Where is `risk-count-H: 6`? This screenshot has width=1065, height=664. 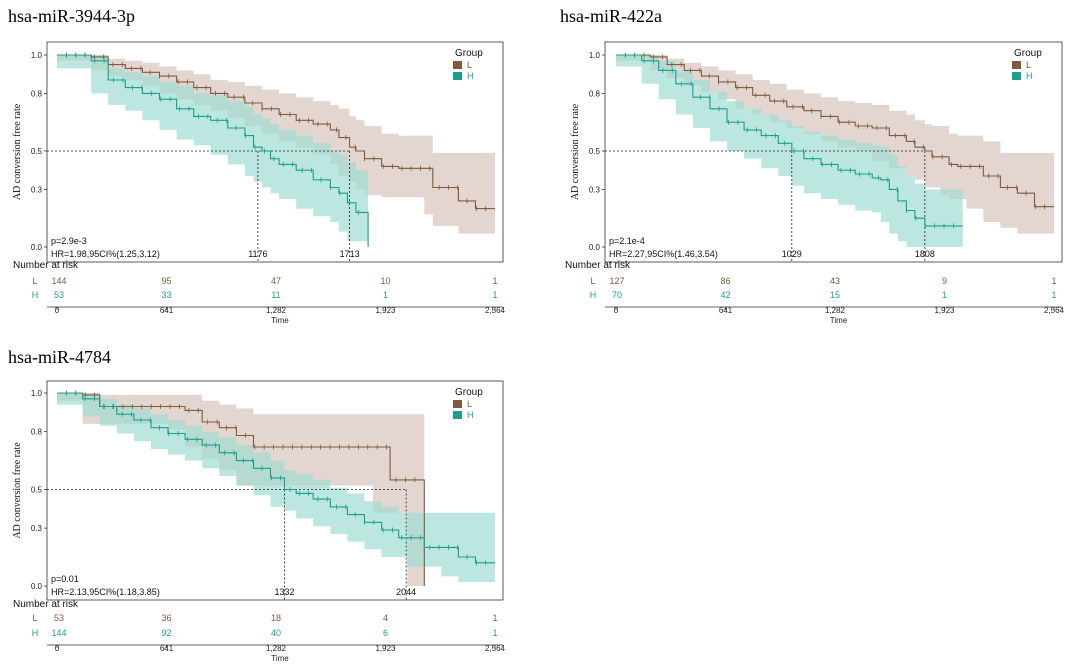 risk-count-H: 6 is located at coordinates (385, 633).